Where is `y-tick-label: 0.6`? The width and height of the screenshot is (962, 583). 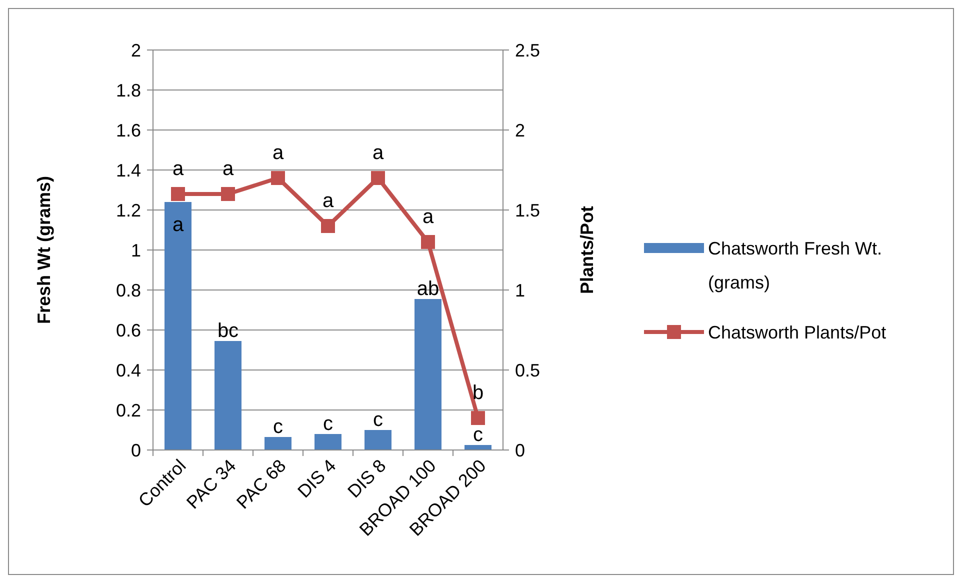
y-tick-label: 0.6 is located at coordinates (128, 330).